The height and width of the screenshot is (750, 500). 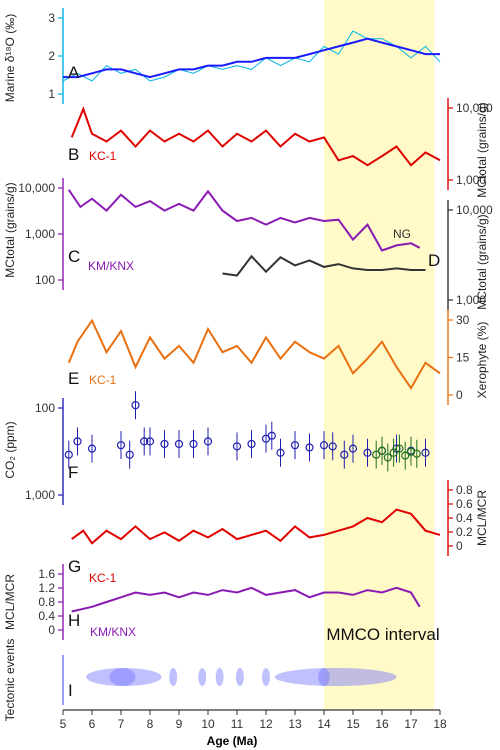 I want to click on y-axis-title-d: MCtotal (grains/g), so click(x=482, y=261).